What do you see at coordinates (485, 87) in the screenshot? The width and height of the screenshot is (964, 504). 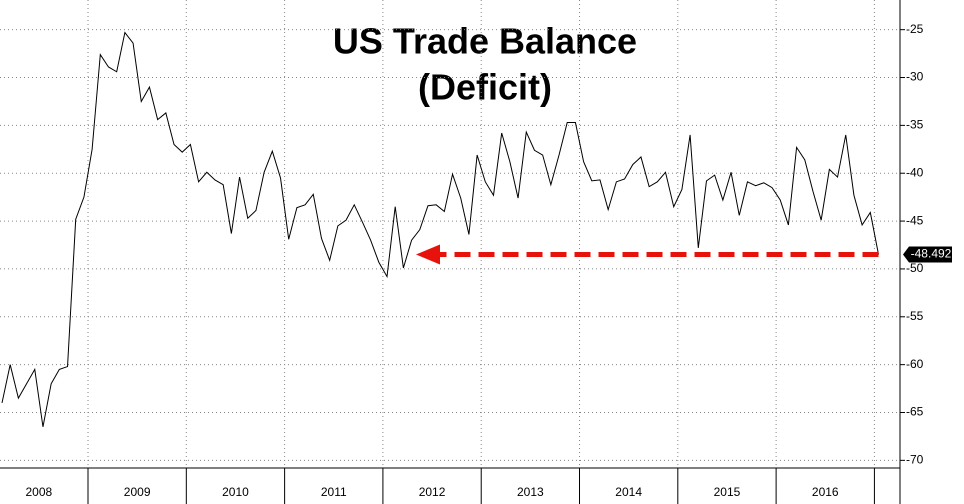 I see `chart-subtitle: (Deficit)` at bounding box center [485, 87].